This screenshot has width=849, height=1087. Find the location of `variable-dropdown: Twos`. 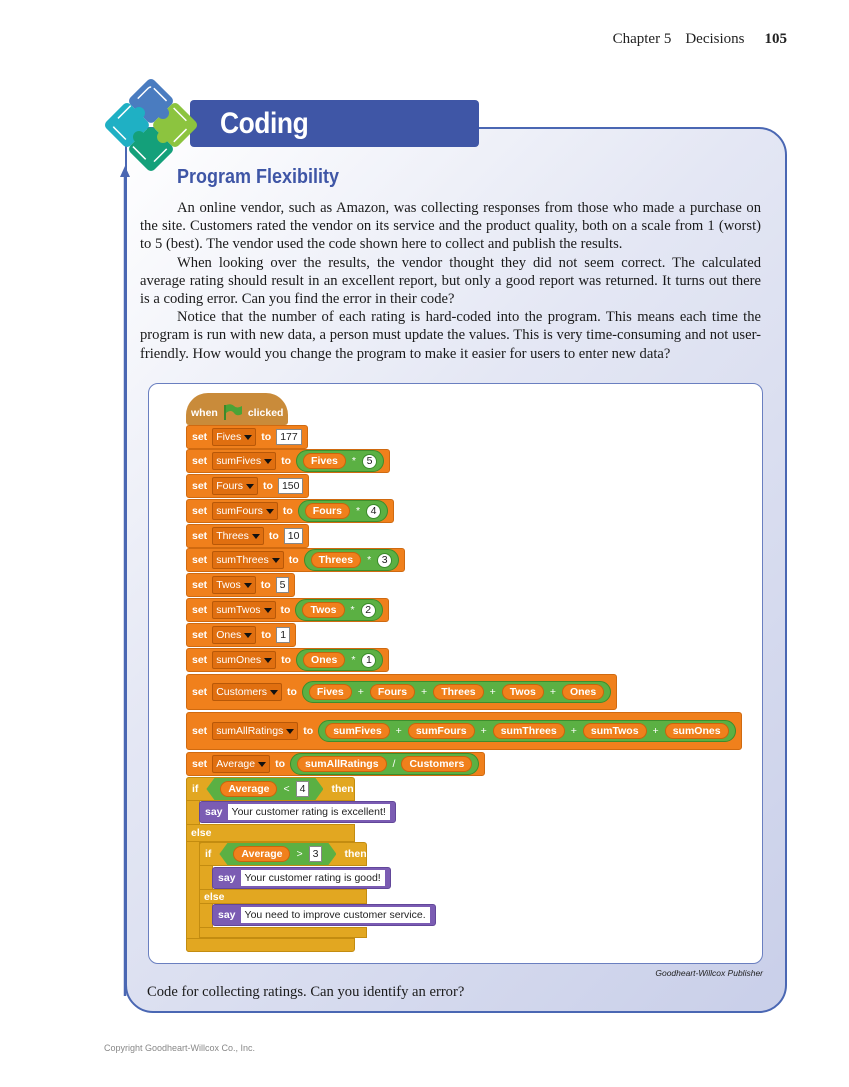

variable-dropdown: Twos is located at coordinates (234, 585).